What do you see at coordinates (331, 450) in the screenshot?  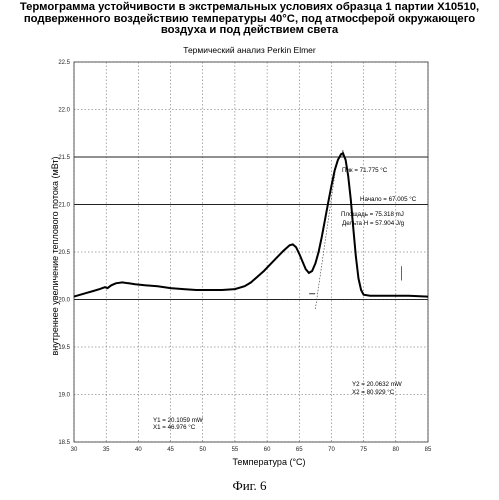 I see `x-tick-label: 70` at bounding box center [331, 450].